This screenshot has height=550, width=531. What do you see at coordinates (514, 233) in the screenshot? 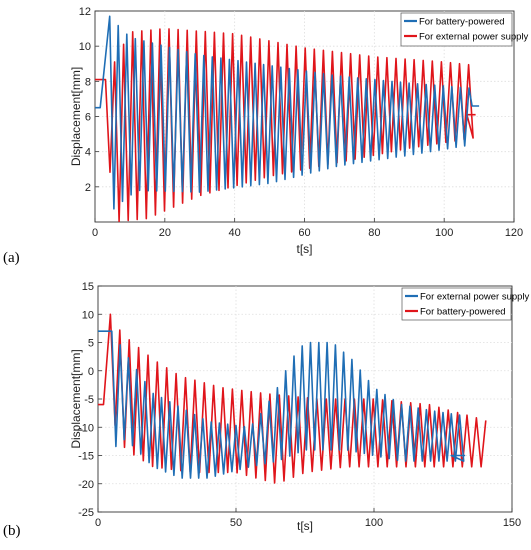
I see `x-tick-label: 120` at bounding box center [514, 233].